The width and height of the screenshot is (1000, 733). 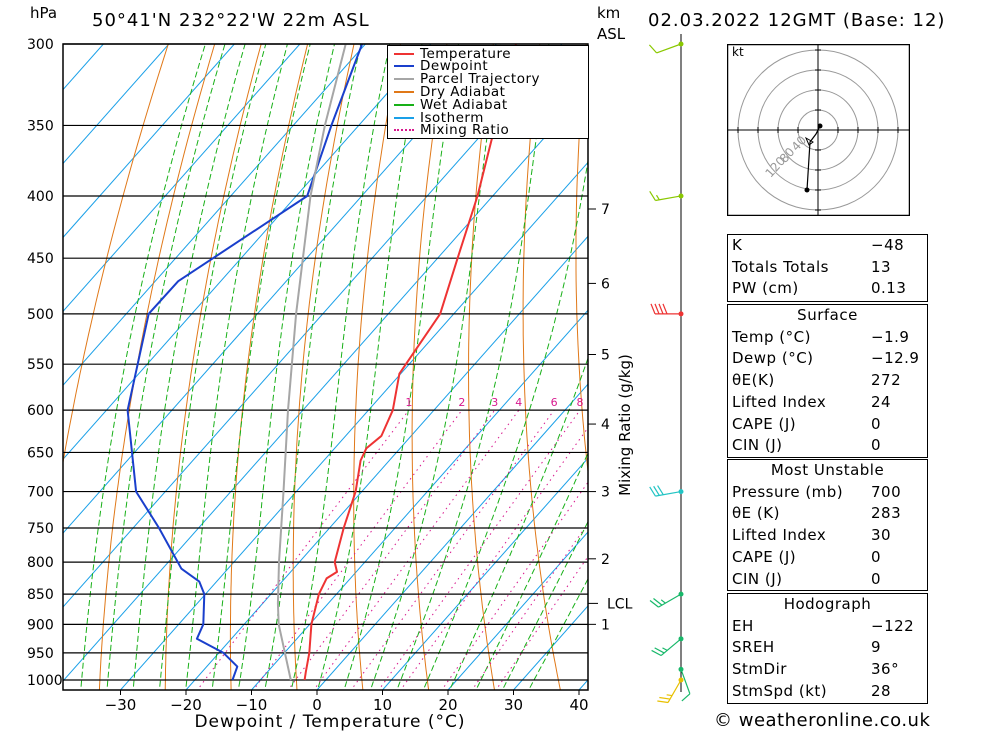 What do you see at coordinates (759, 669) in the screenshot?
I see `index-label: StmDir` at bounding box center [759, 669].